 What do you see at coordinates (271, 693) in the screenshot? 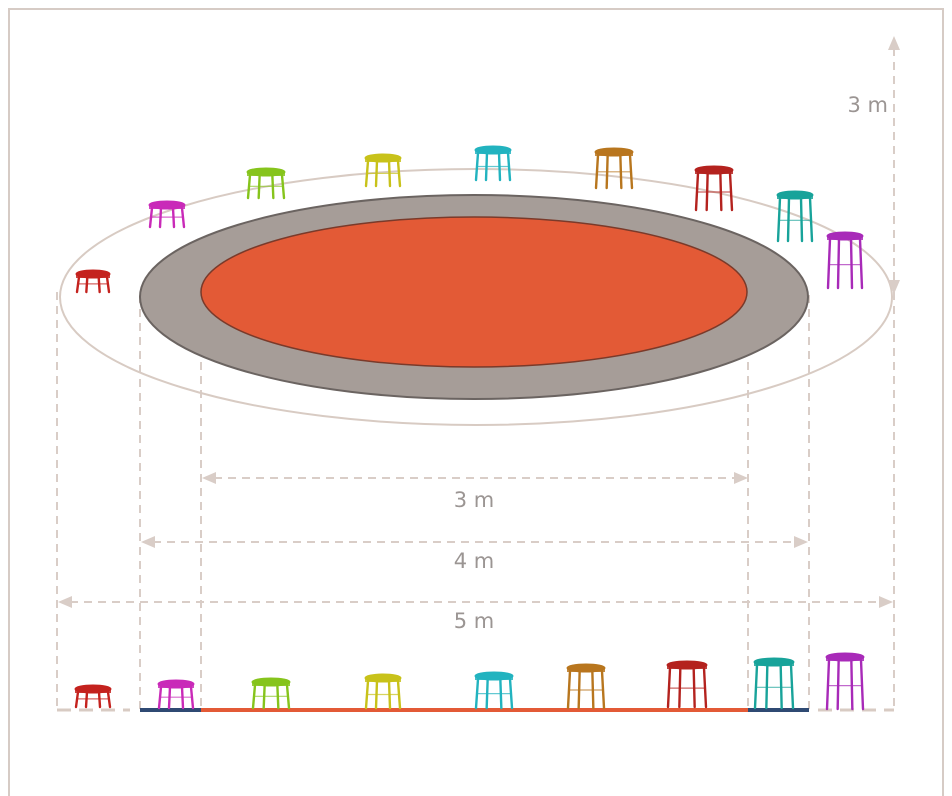
I see `stool-side-lime` at bounding box center [271, 693].